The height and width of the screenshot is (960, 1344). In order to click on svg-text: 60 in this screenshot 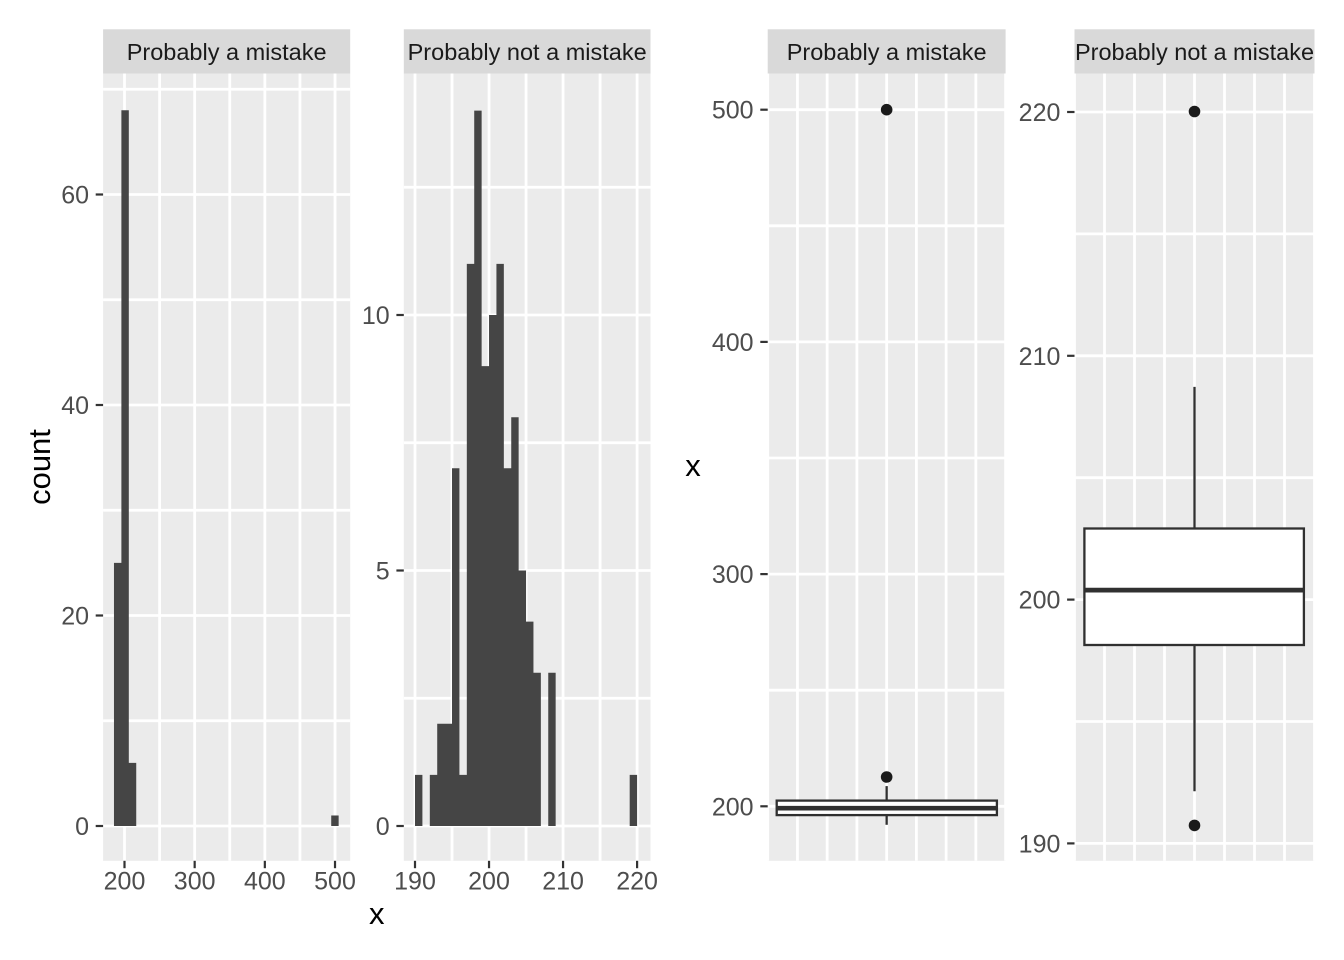, I will do `click(75, 196)`.